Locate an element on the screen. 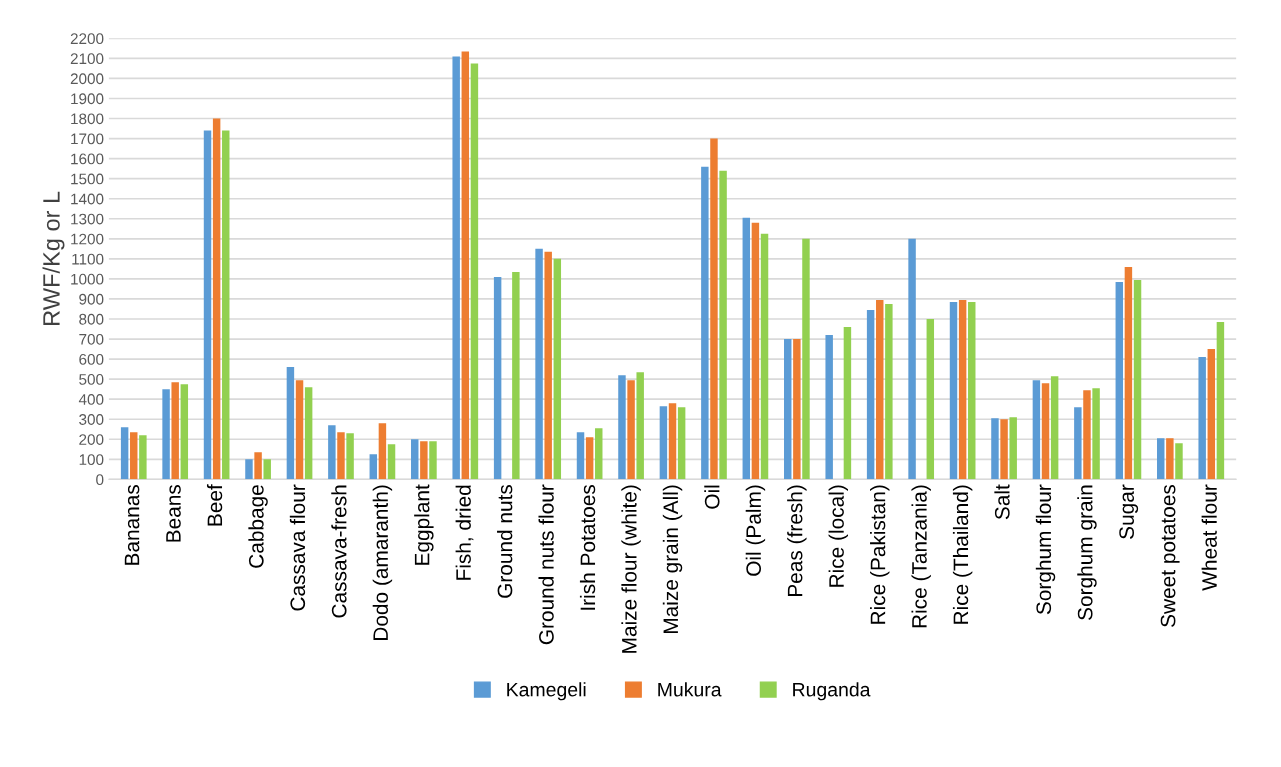  y-tick-label: 1900 is located at coordinates (87, 99).